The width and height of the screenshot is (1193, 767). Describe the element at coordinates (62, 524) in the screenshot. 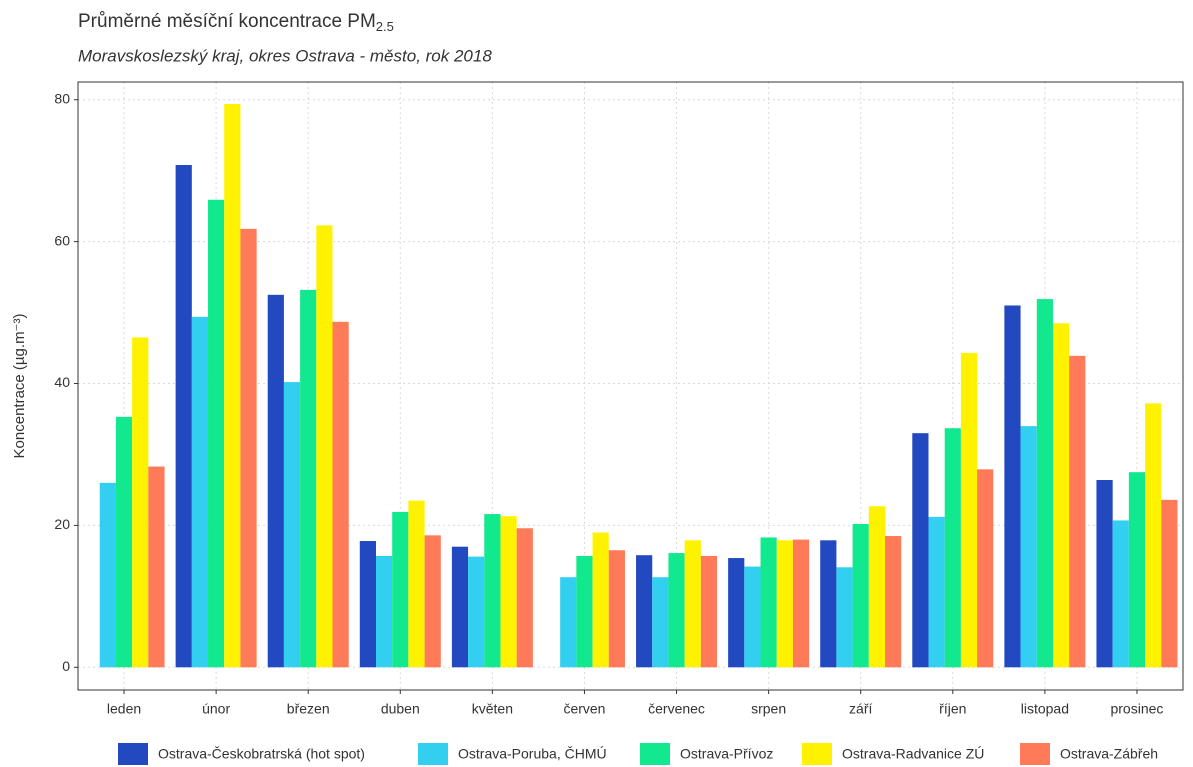

I see `y-tick-label: 20` at that location.